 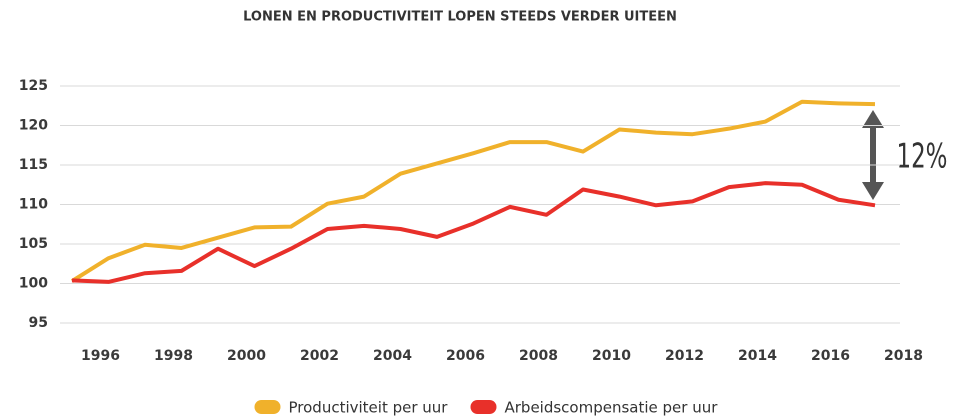 I want to click on y-tick-label: 115, so click(x=33, y=165).